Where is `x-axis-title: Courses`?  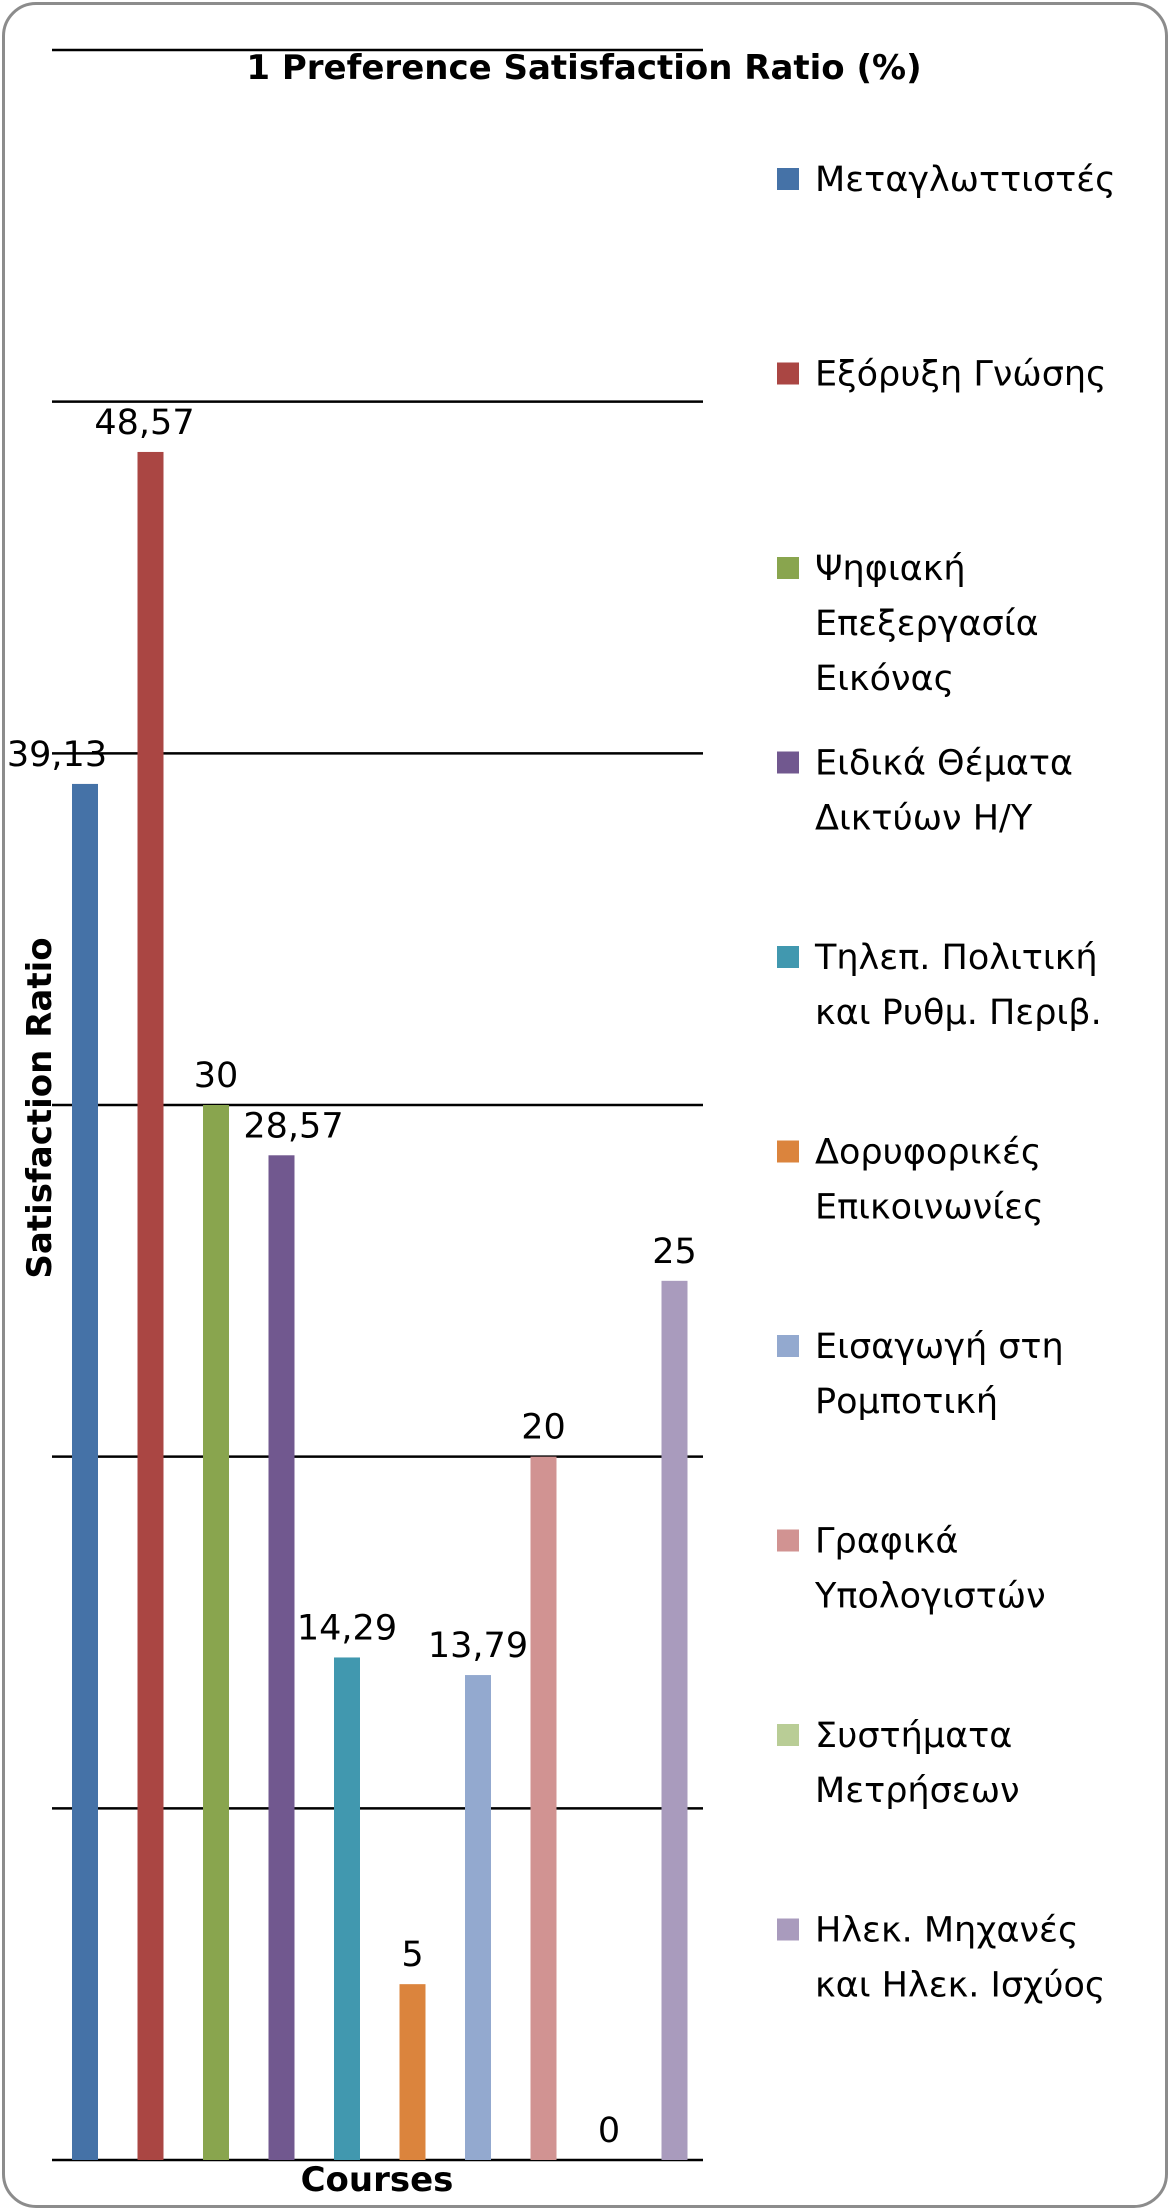
x-axis-title: Courses is located at coordinates (377, 2180).